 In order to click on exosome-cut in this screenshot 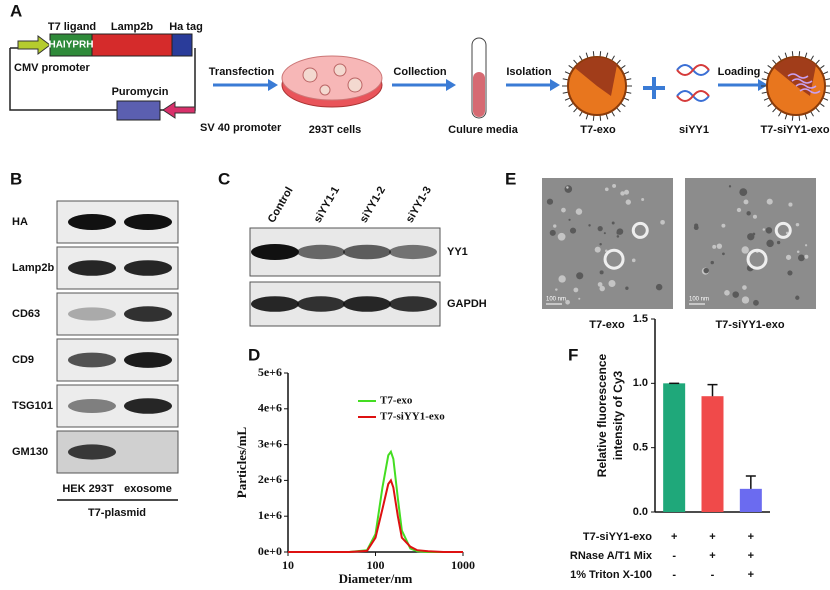, I will do `click(596, 76)`.